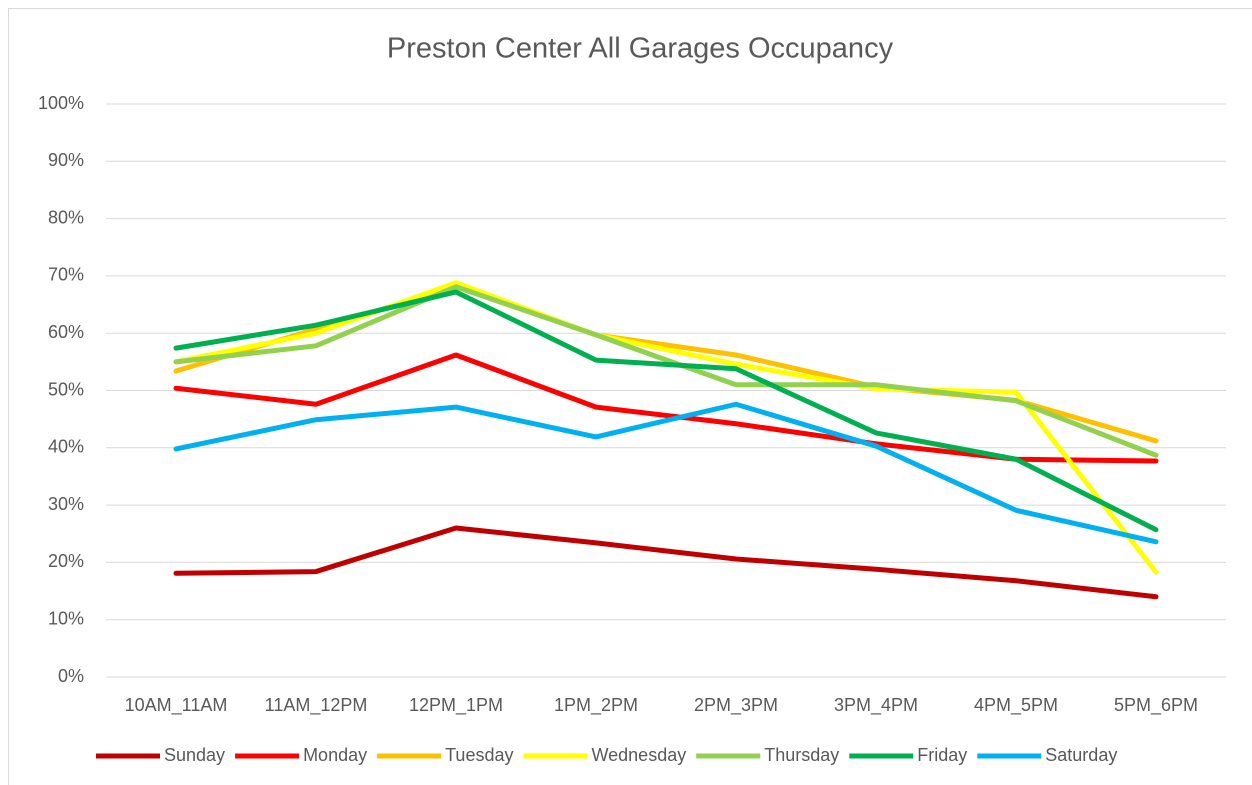  I want to click on y-tick-label: 30%, so click(66, 504).